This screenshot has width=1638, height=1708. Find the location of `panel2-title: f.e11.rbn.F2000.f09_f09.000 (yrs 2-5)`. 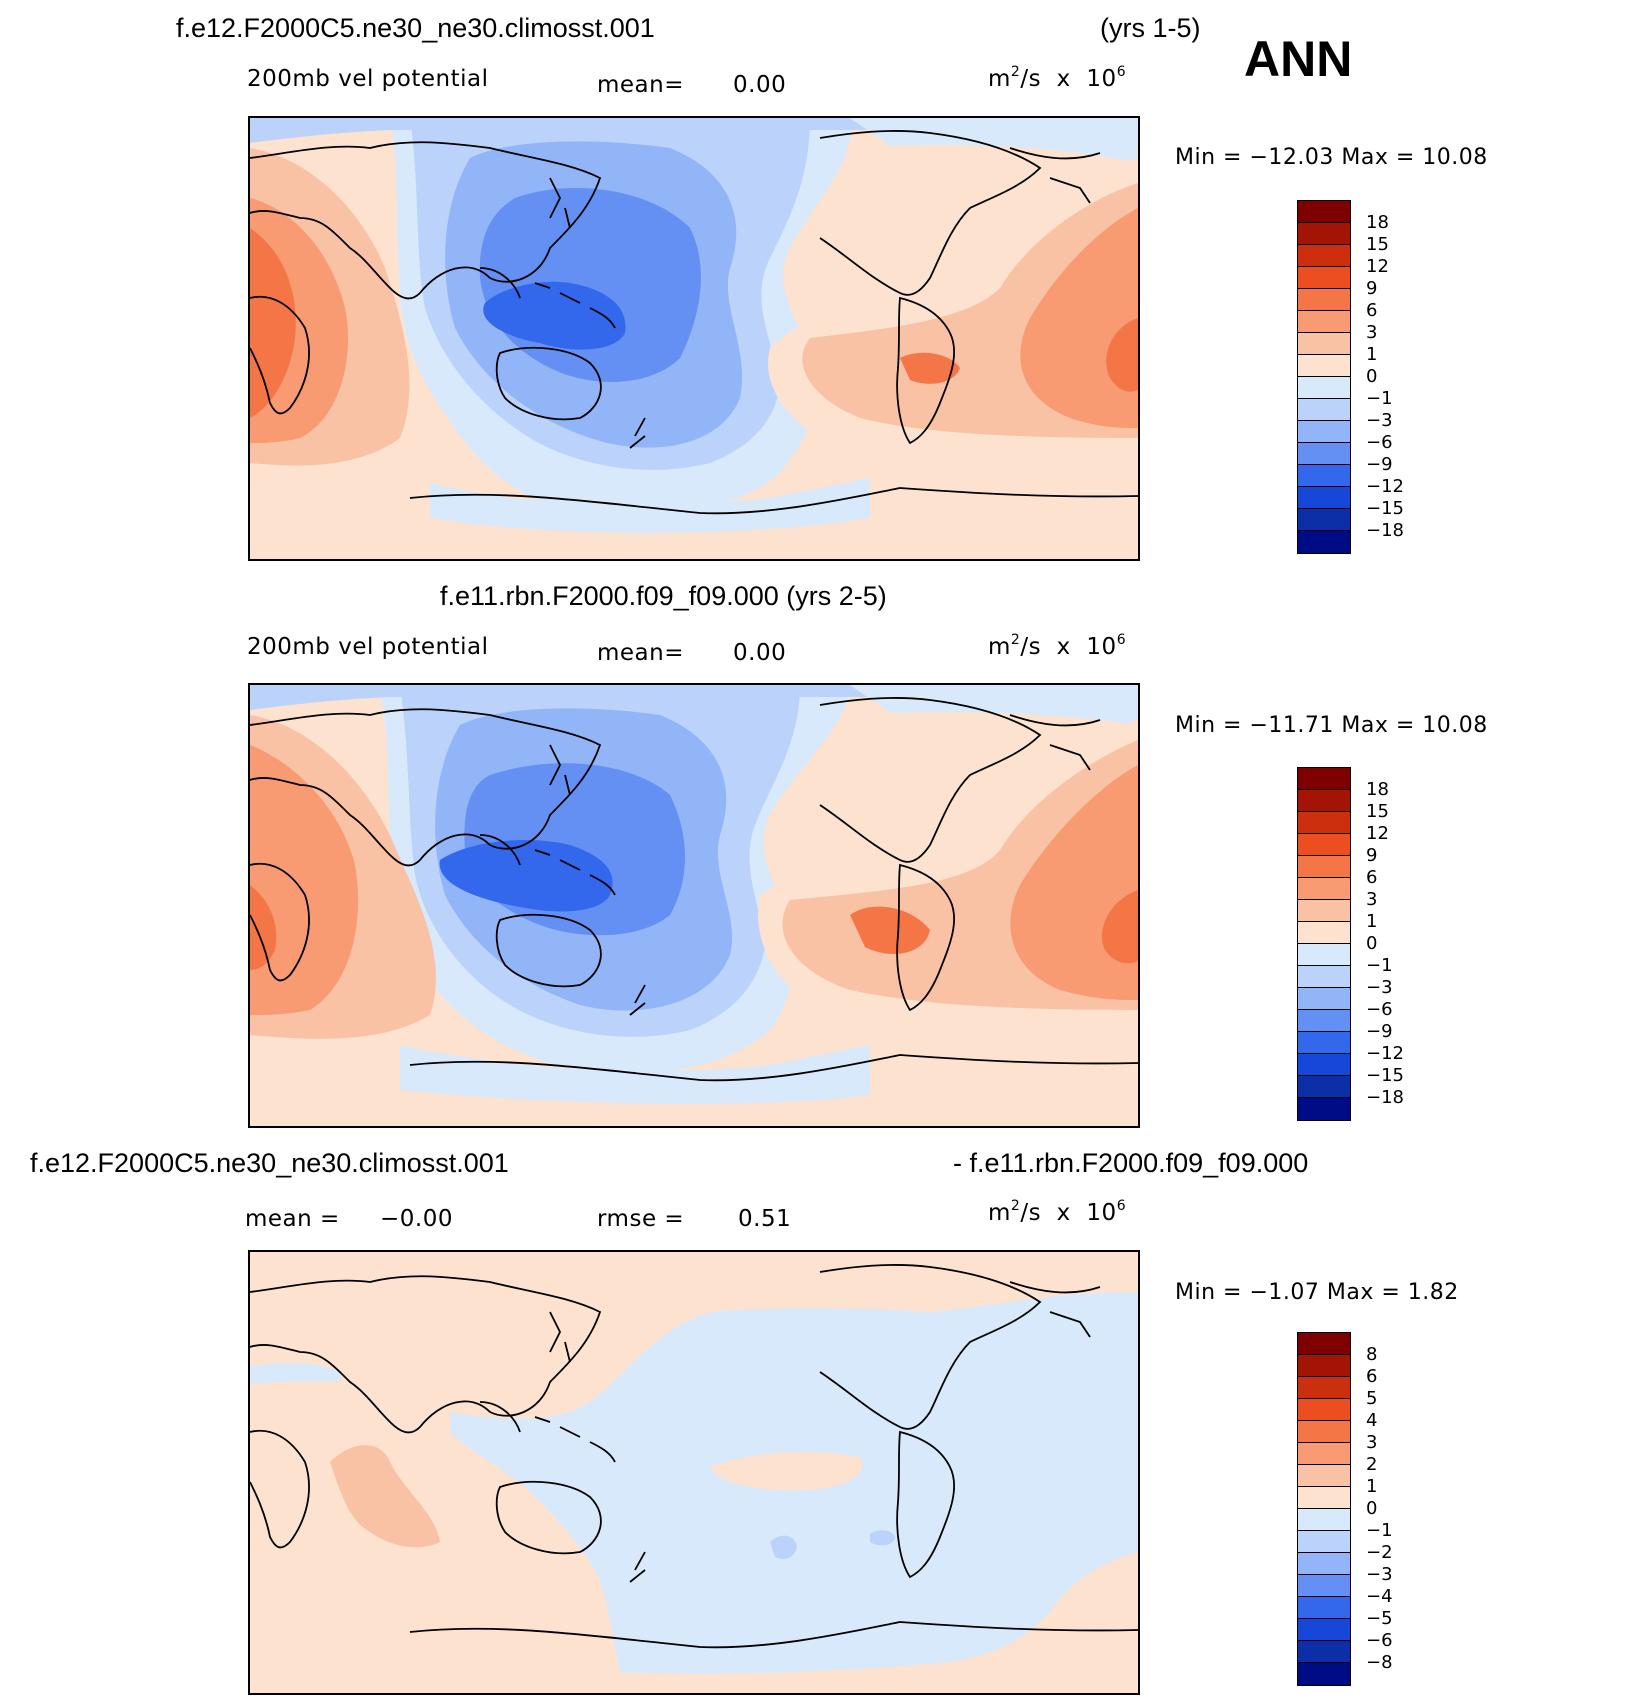

panel2-title: f.e11.rbn.F2000.f09_f09.000 (yrs 2-5) is located at coordinates (663, 596).